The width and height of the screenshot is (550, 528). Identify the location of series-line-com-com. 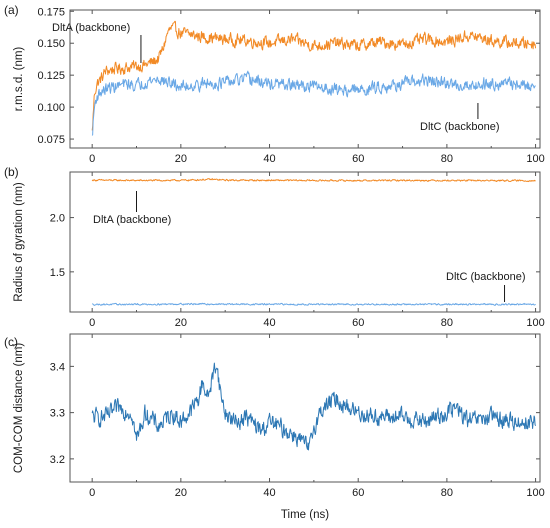
(314, 406).